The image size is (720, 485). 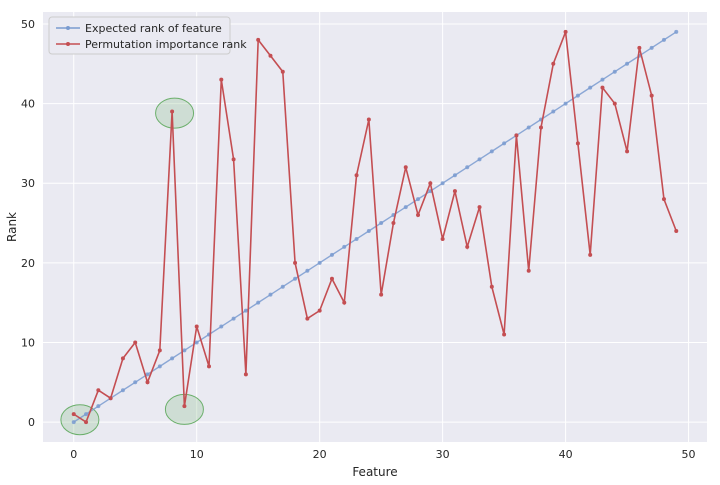 What do you see at coordinates (31, 422) in the screenshot?
I see `y-tick-label: 0` at bounding box center [31, 422].